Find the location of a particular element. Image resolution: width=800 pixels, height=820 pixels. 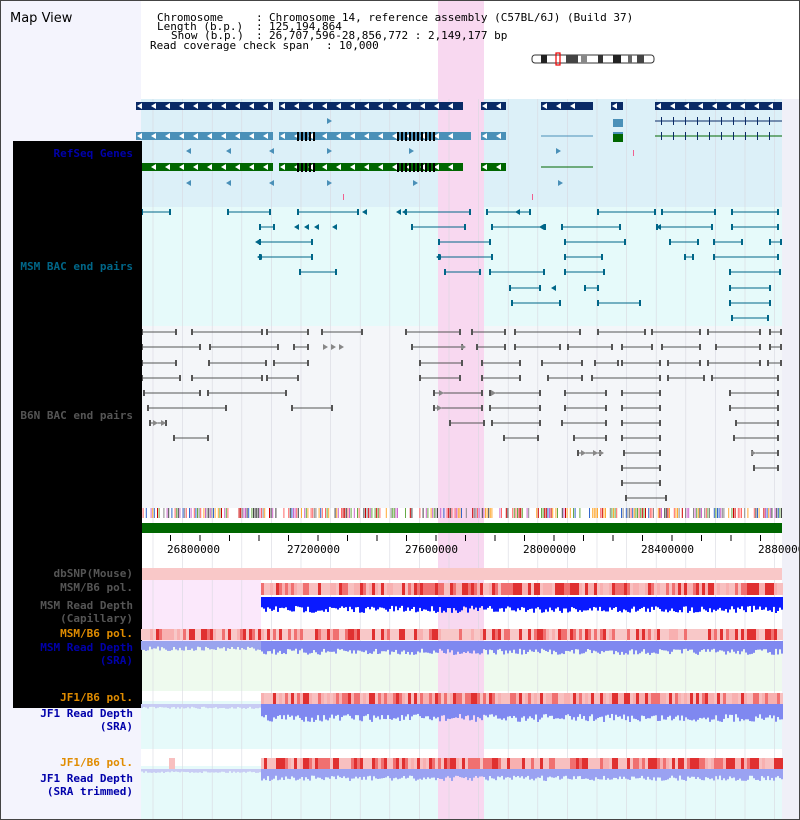

track-label-jf1-b6-pol-1: JF1/B6 pol. is located at coordinates (96, 697).